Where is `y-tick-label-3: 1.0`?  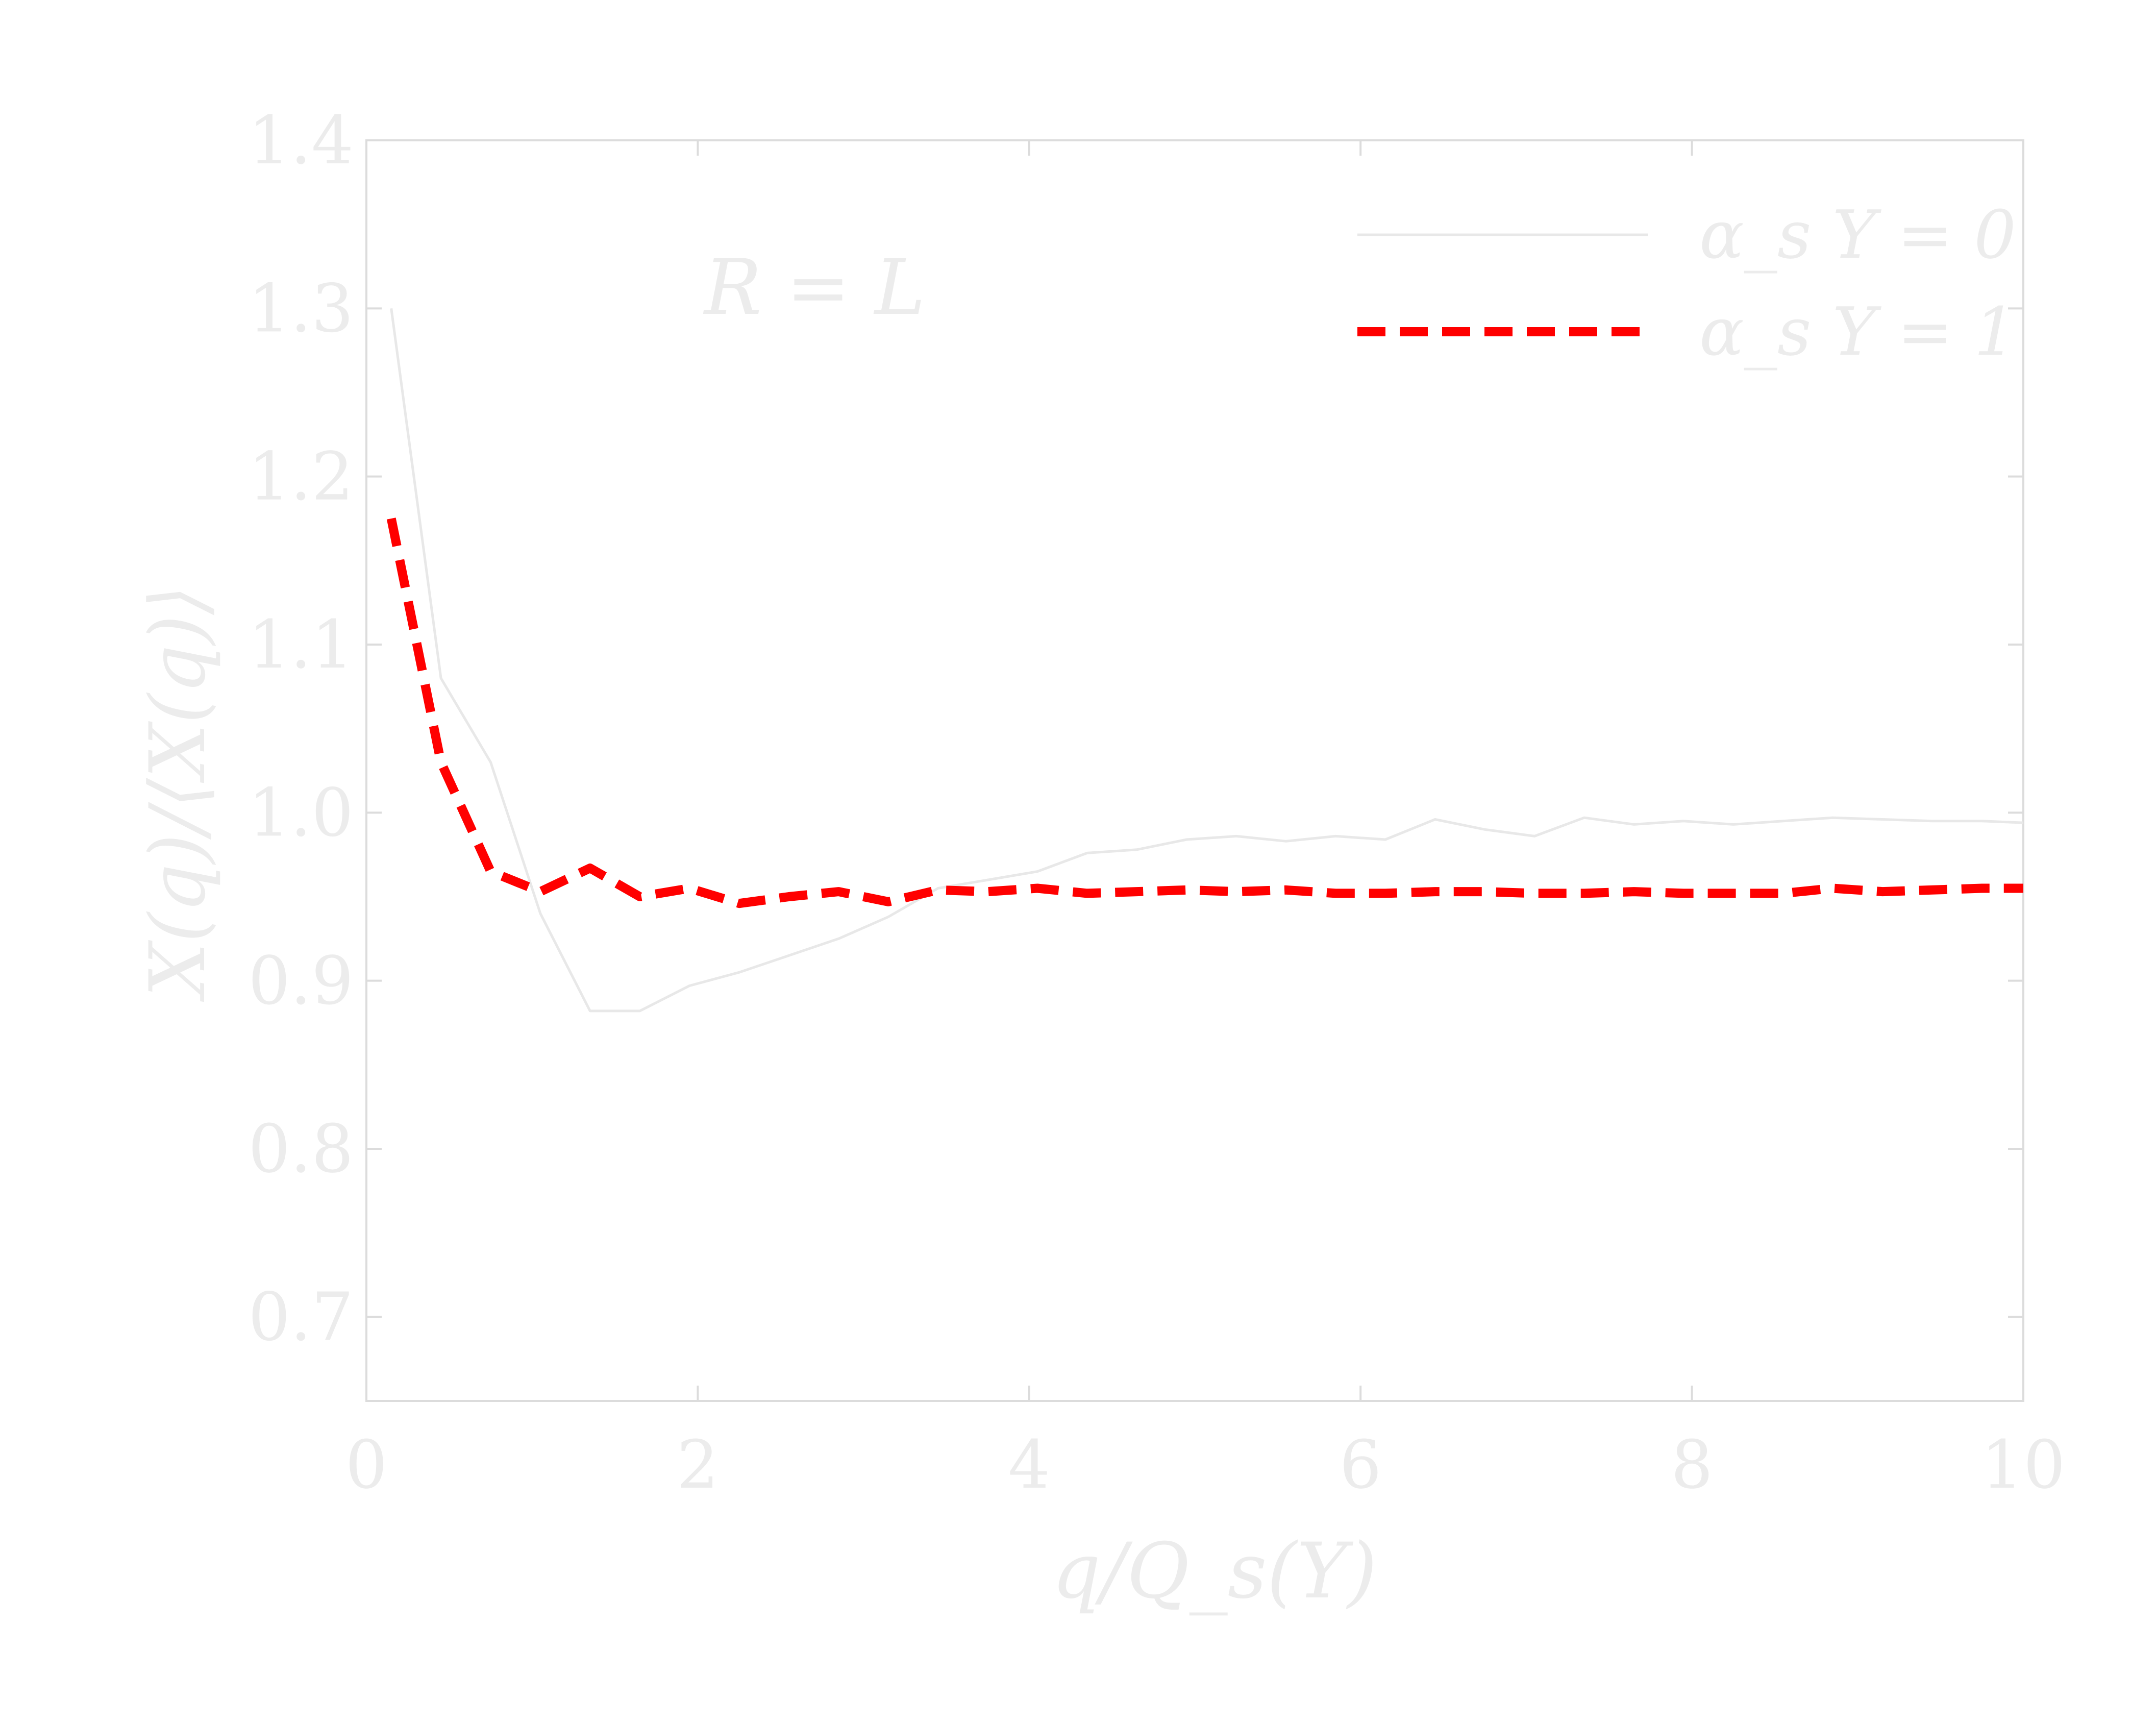 y-tick-label-3: 1.0 is located at coordinates (301, 812).